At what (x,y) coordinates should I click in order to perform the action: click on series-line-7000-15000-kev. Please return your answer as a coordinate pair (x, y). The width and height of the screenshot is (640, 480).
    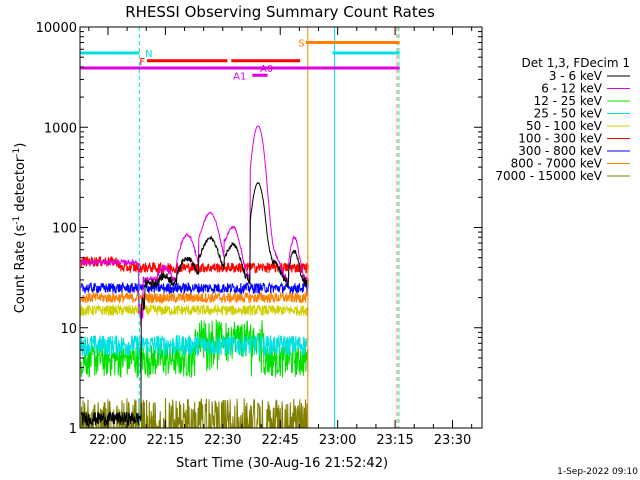
    Looking at the image, I should click on (194, 412).